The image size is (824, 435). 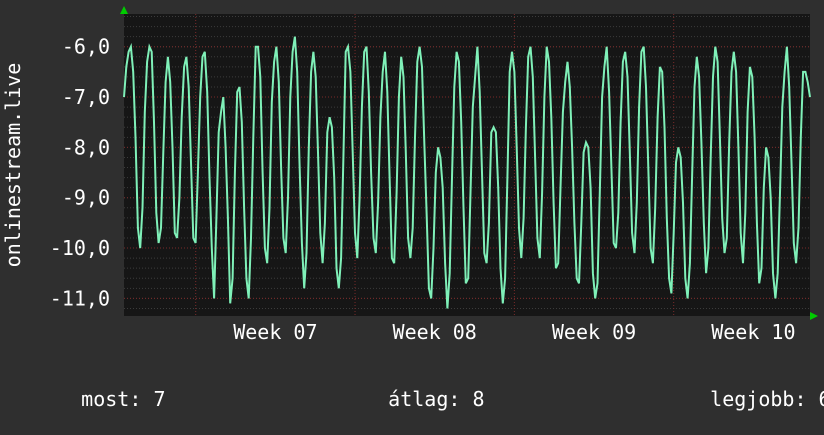 What do you see at coordinates (159, 399) in the screenshot?
I see `current-value: 7` at bounding box center [159, 399].